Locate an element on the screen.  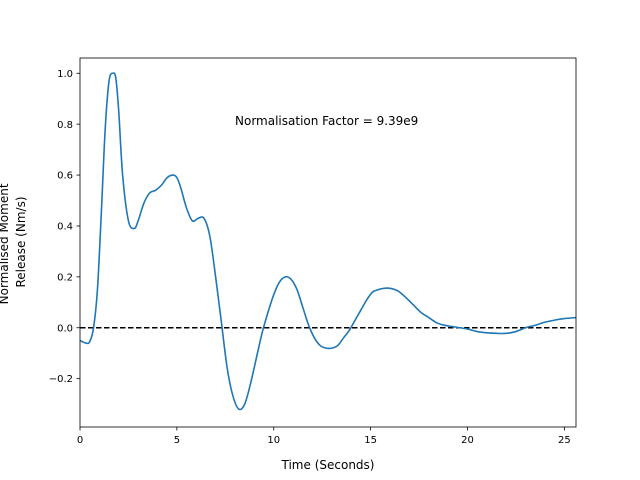
y-axis-label-line-2: Release (Nm/s) is located at coordinates (21, 241).